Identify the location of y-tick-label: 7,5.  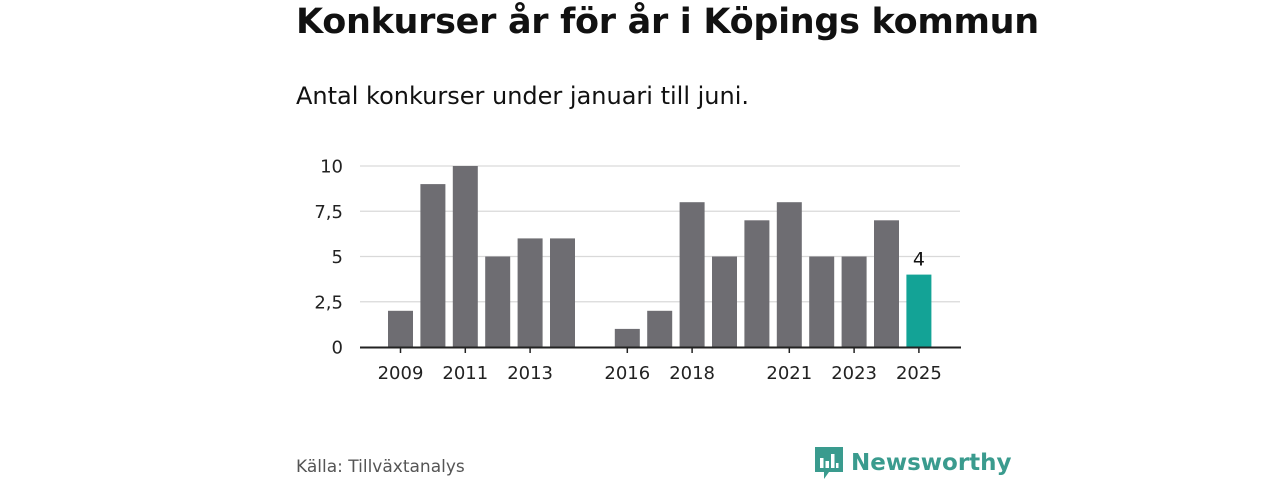
(328, 212).